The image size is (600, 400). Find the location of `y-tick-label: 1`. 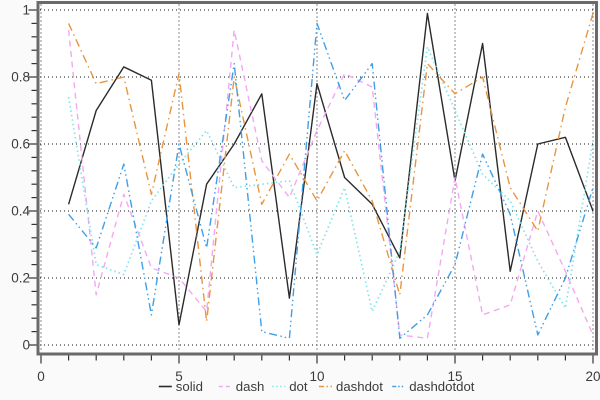

y-tick-label: 1 is located at coordinates (26, 10).